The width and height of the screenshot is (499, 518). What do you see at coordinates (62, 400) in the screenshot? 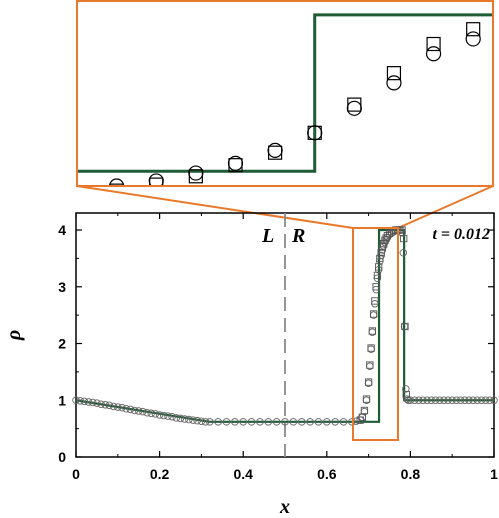
I see `y-tick-label: 1` at bounding box center [62, 400].